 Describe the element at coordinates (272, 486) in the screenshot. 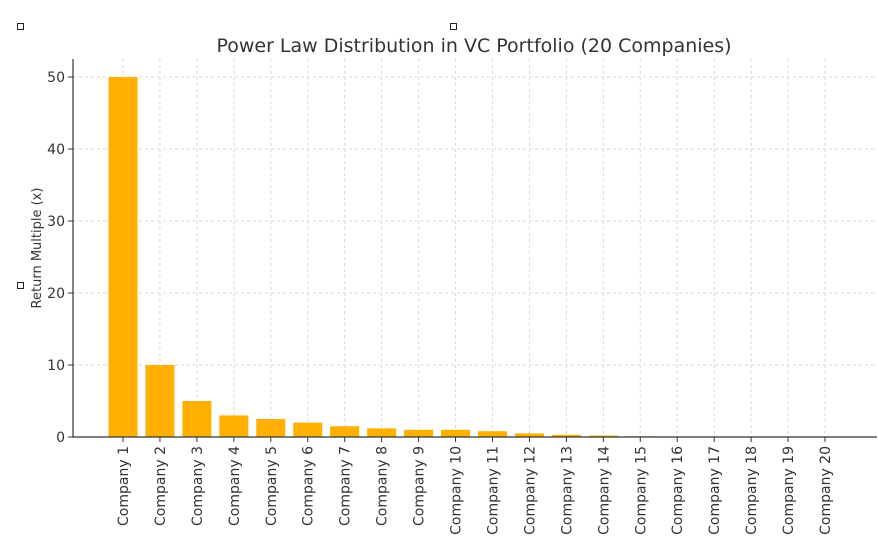

I see `x-tick-label: Company 5` at that location.